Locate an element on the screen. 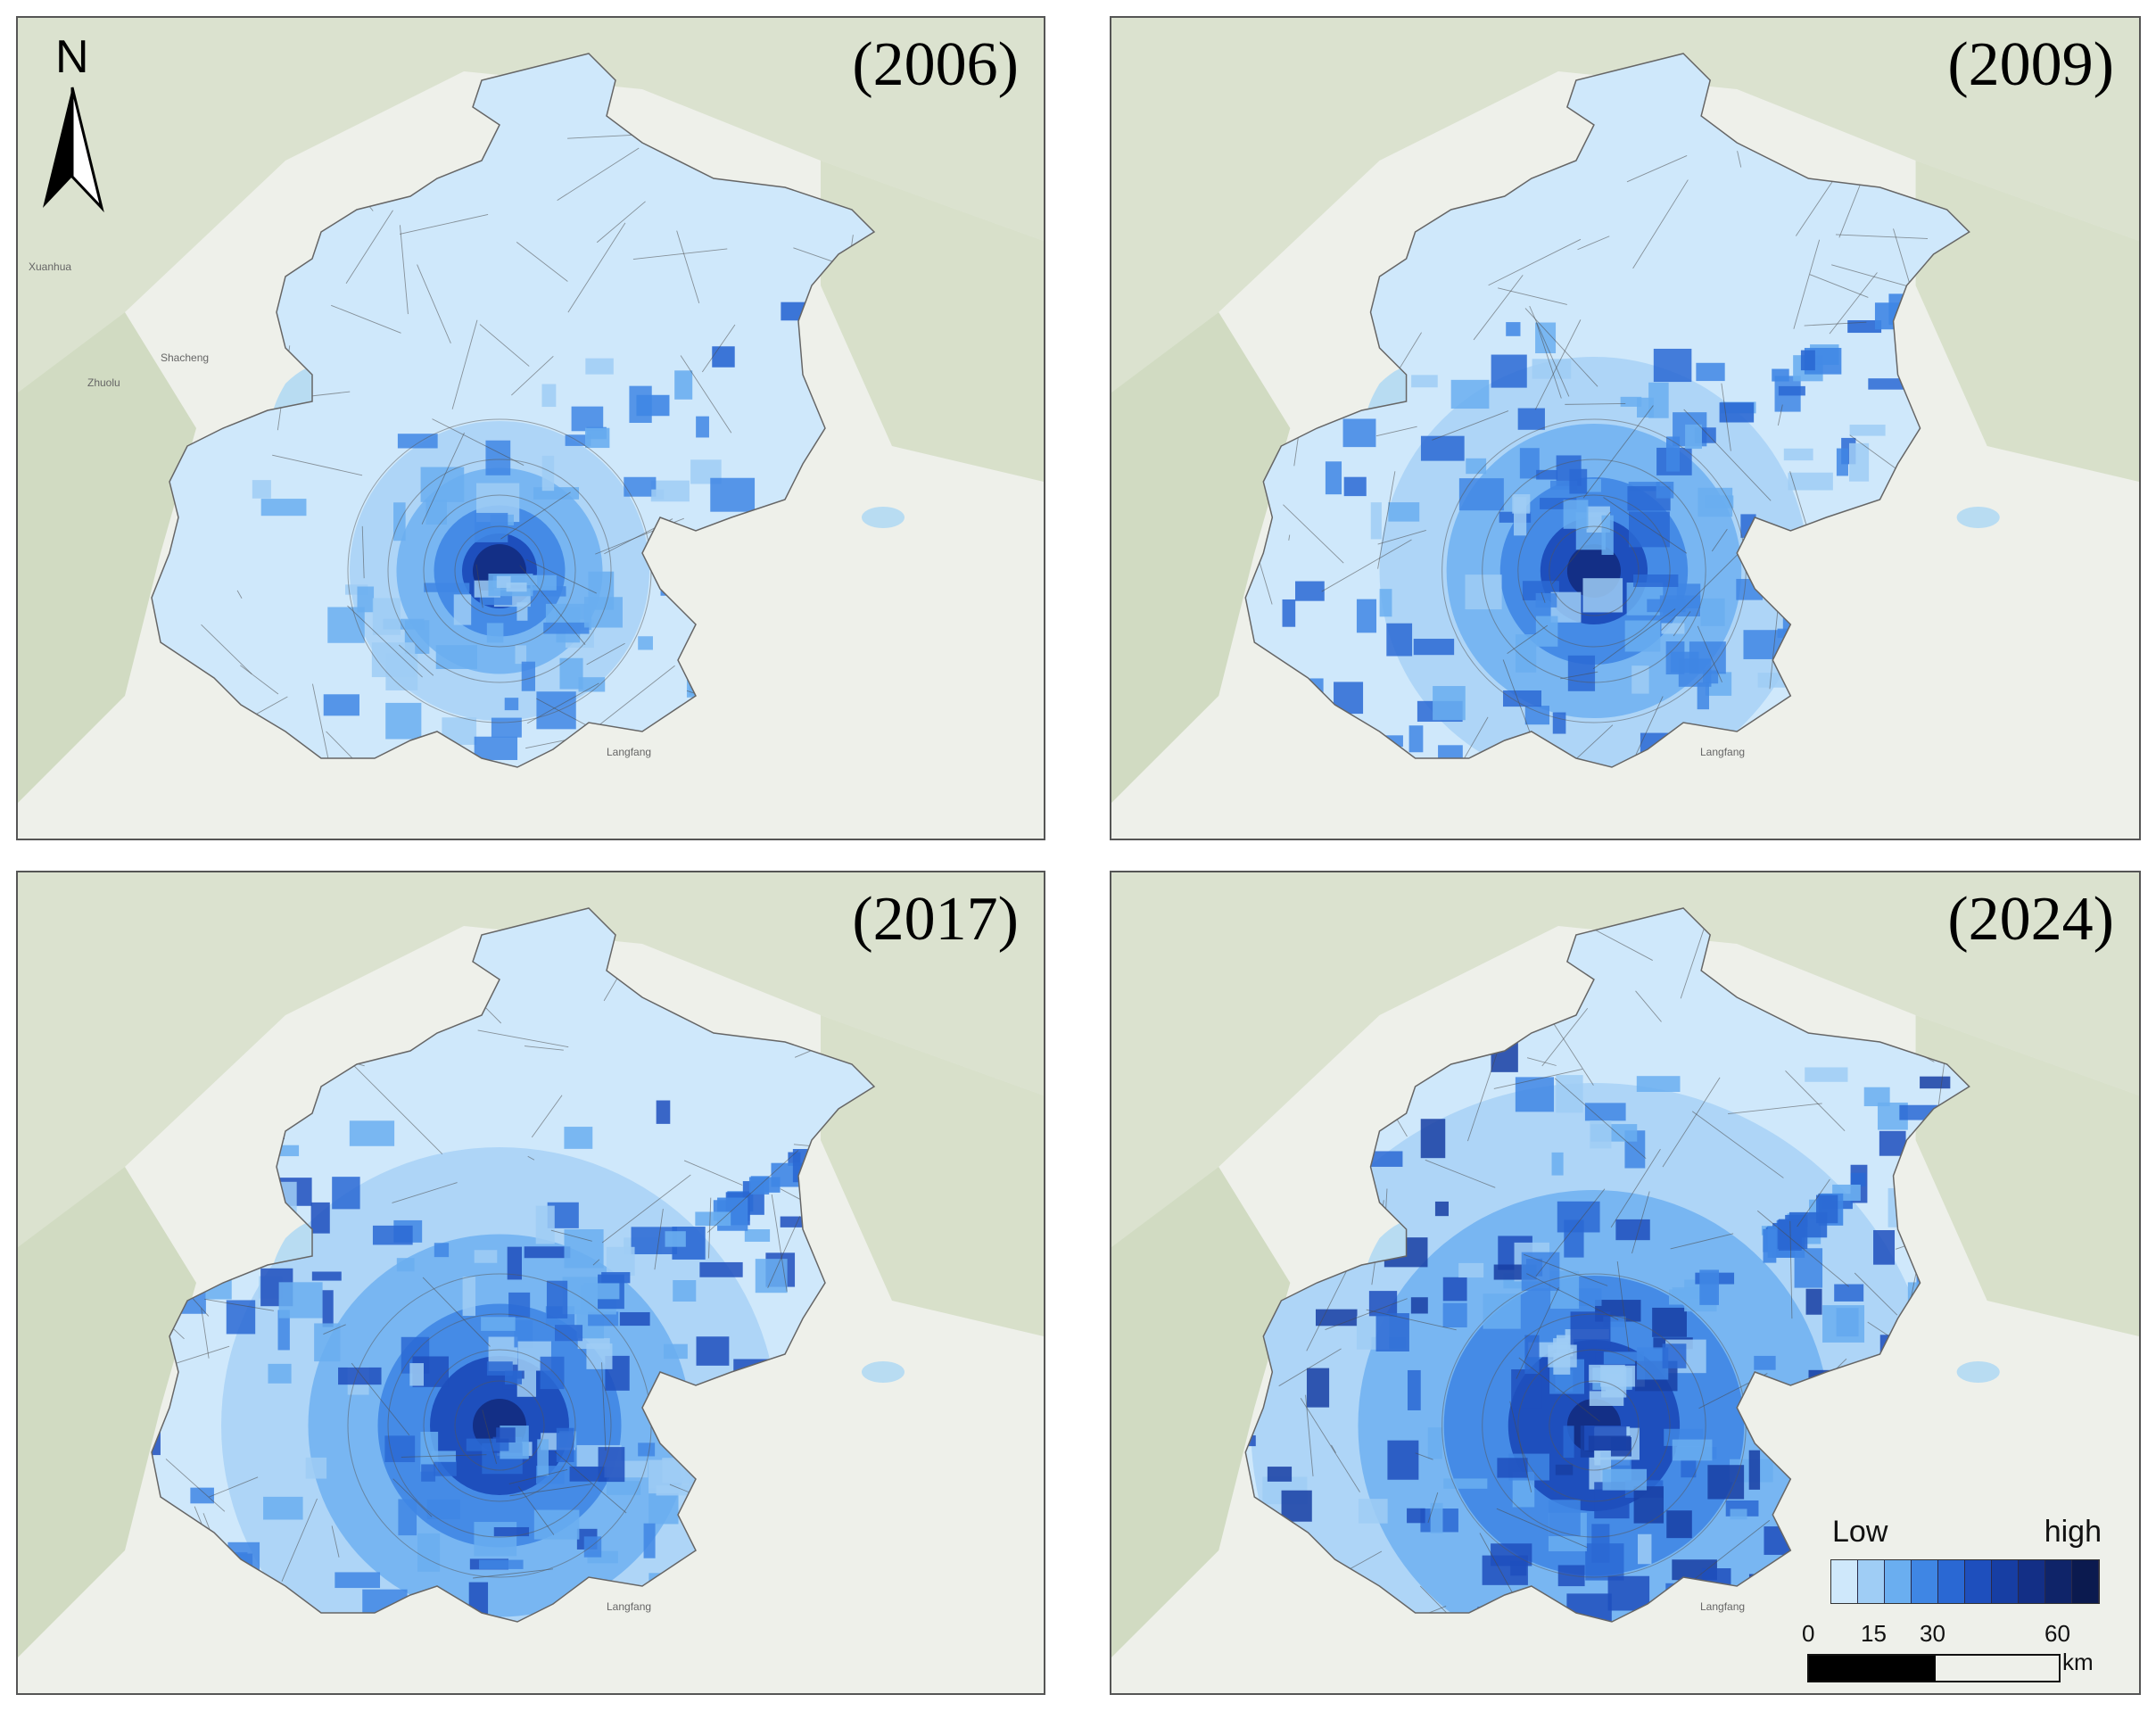  year-label: (2009) is located at coordinates (2030, 65).